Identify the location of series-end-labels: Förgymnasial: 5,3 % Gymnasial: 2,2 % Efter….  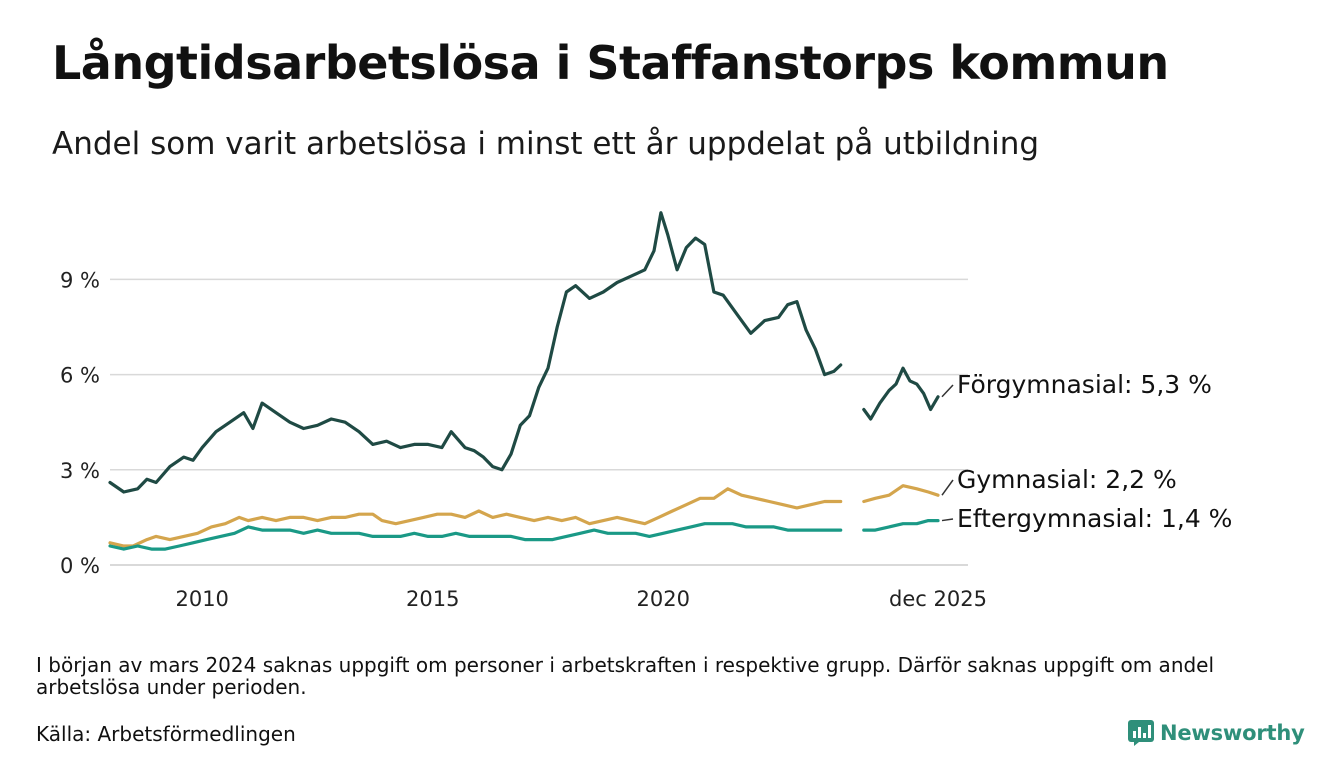
(1086, 451).